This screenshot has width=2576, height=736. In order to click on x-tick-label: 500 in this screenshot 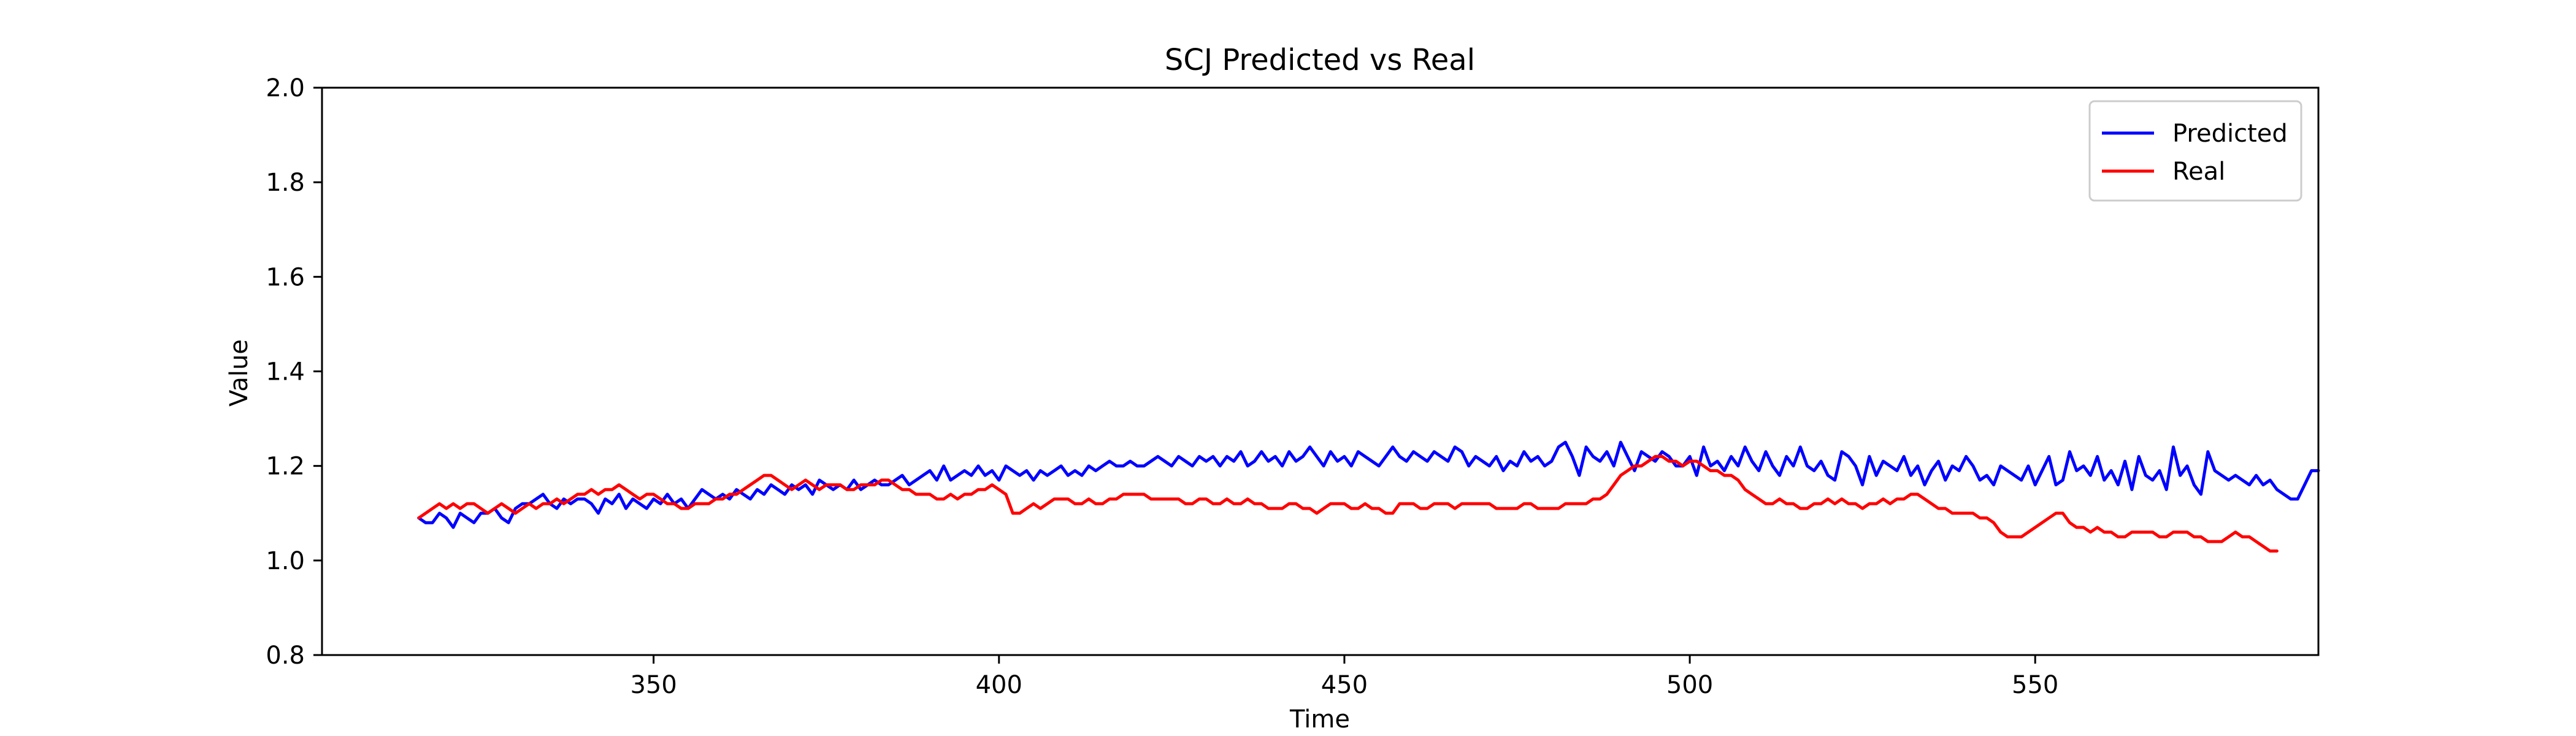, I will do `click(1689, 685)`.